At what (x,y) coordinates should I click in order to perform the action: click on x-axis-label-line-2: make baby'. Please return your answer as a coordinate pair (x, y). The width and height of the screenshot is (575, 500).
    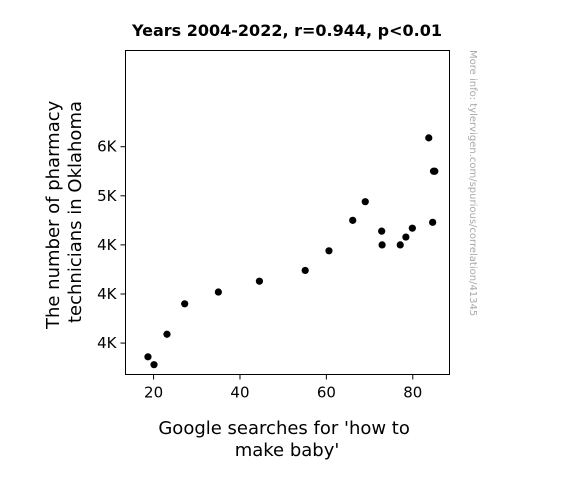
    Looking at the image, I should click on (287, 450).